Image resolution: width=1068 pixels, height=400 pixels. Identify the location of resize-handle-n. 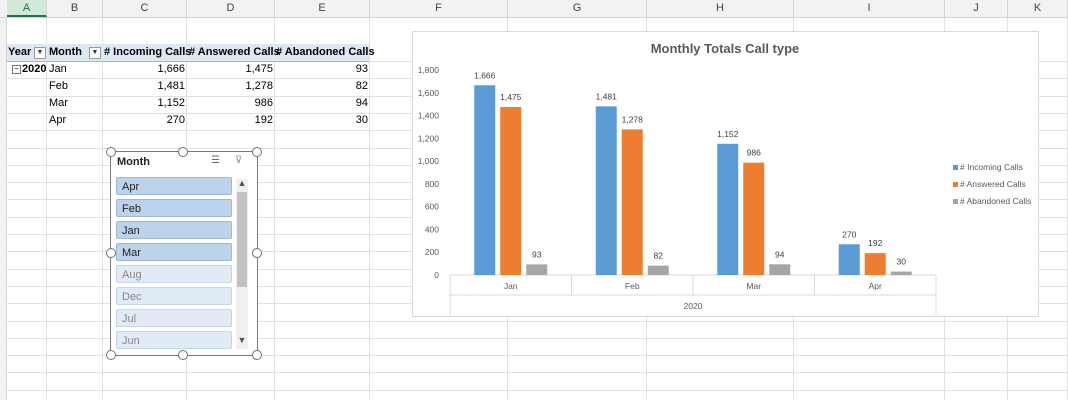
(183, 152).